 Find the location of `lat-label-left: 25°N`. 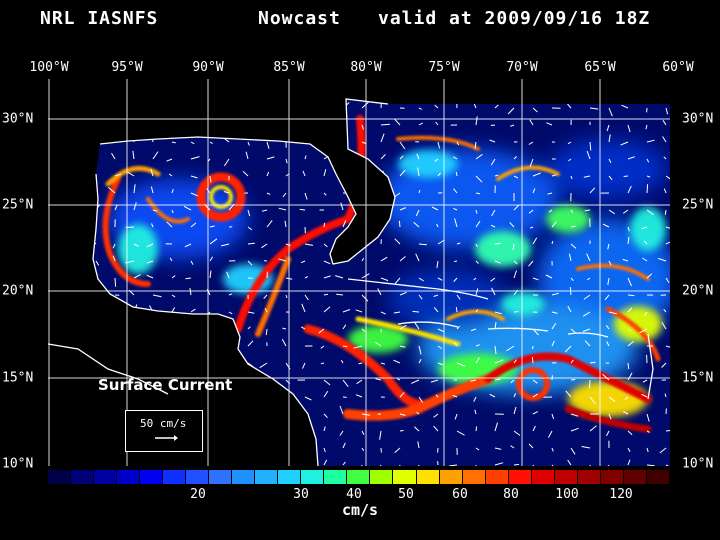

lat-label-left: 25°N is located at coordinates (18, 205).